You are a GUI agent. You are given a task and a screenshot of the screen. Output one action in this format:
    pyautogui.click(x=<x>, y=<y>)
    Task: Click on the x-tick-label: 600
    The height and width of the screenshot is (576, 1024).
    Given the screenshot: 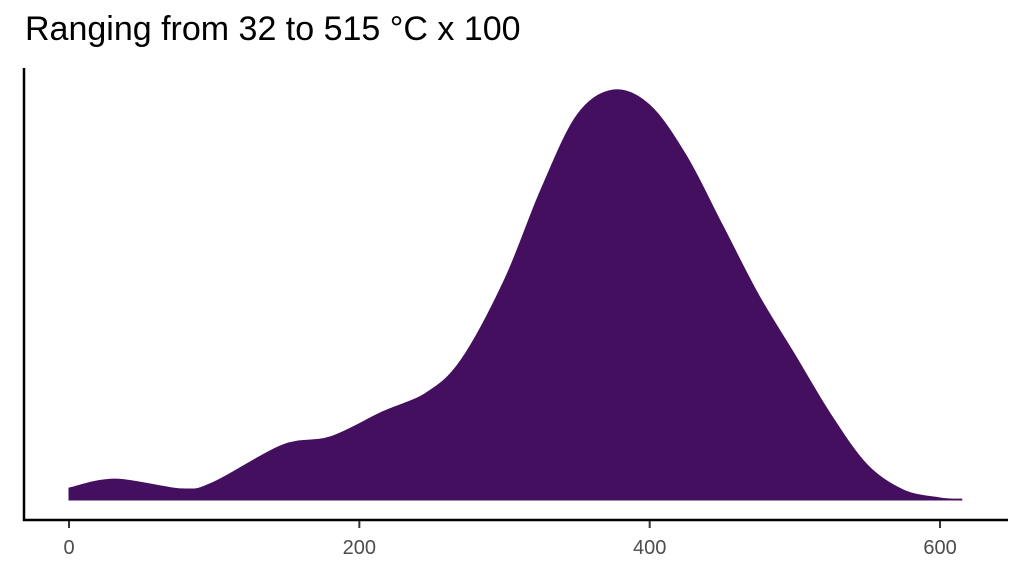 What is the action you would take?
    pyautogui.click(x=939, y=548)
    